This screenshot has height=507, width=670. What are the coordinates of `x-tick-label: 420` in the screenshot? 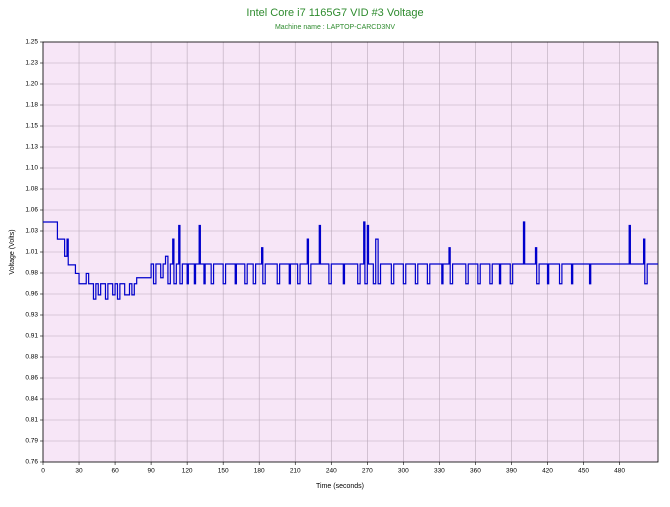 It's located at (547, 471).